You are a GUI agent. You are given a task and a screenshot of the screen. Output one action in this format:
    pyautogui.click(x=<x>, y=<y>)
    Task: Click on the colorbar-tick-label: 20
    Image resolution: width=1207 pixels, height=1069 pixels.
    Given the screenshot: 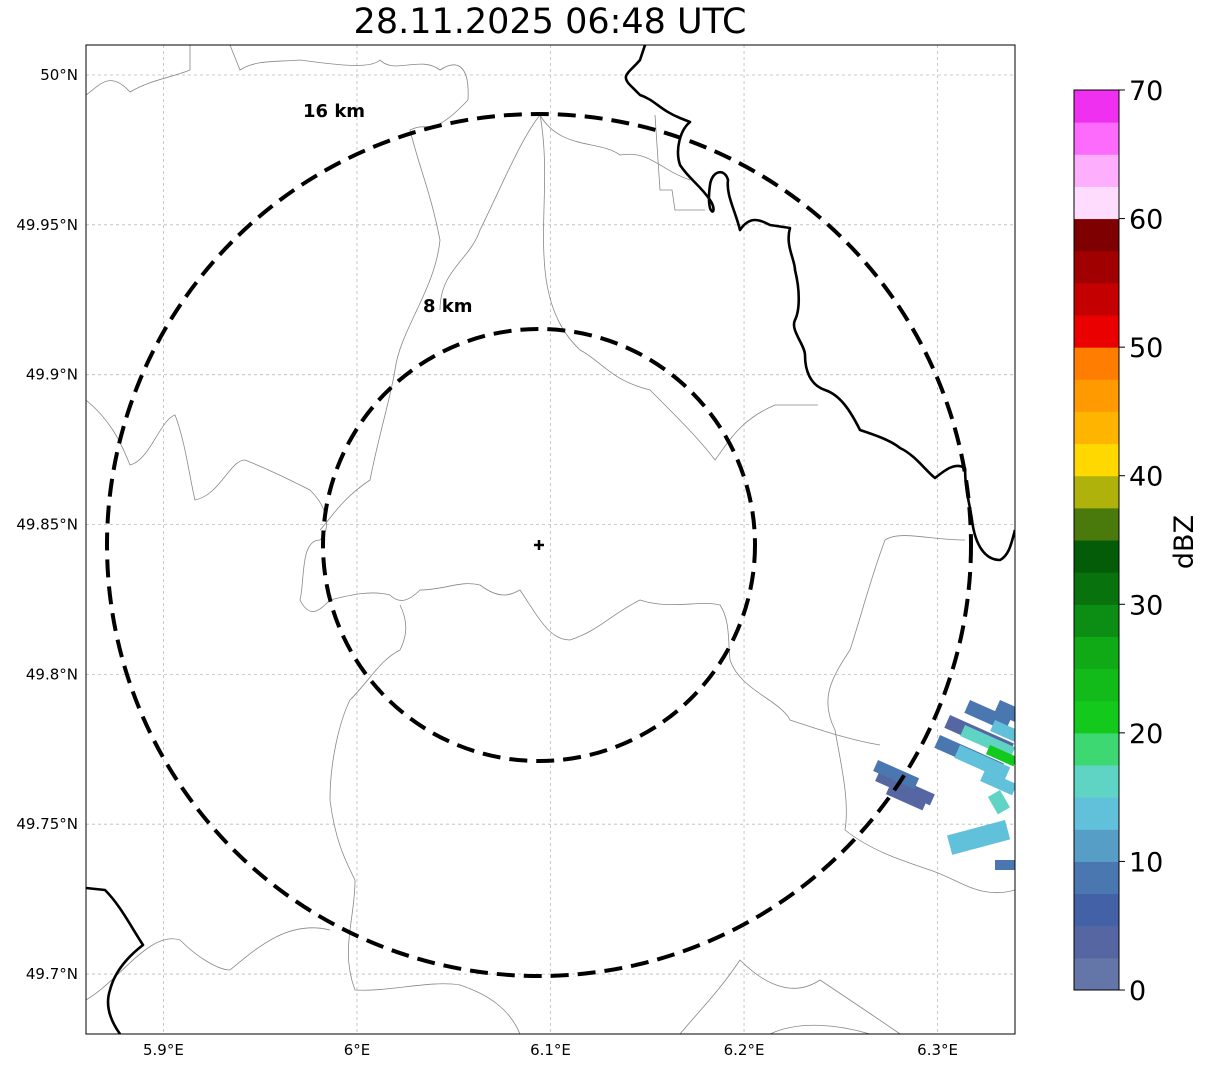 What is the action you would take?
    pyautogui.click(x=1146, y=734)
    